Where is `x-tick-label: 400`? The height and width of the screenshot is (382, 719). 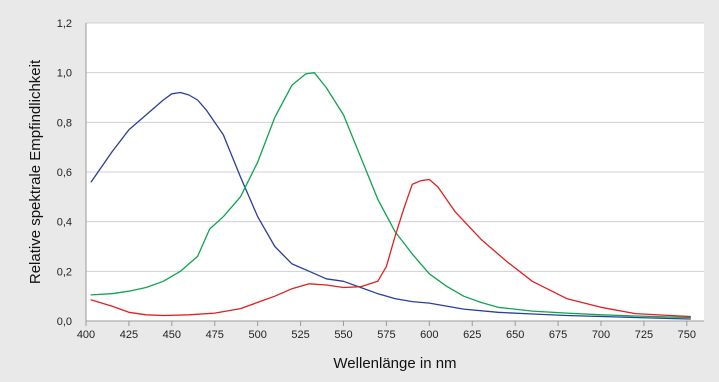
x-tick-label: 400 is located at coordinates (86, 335).